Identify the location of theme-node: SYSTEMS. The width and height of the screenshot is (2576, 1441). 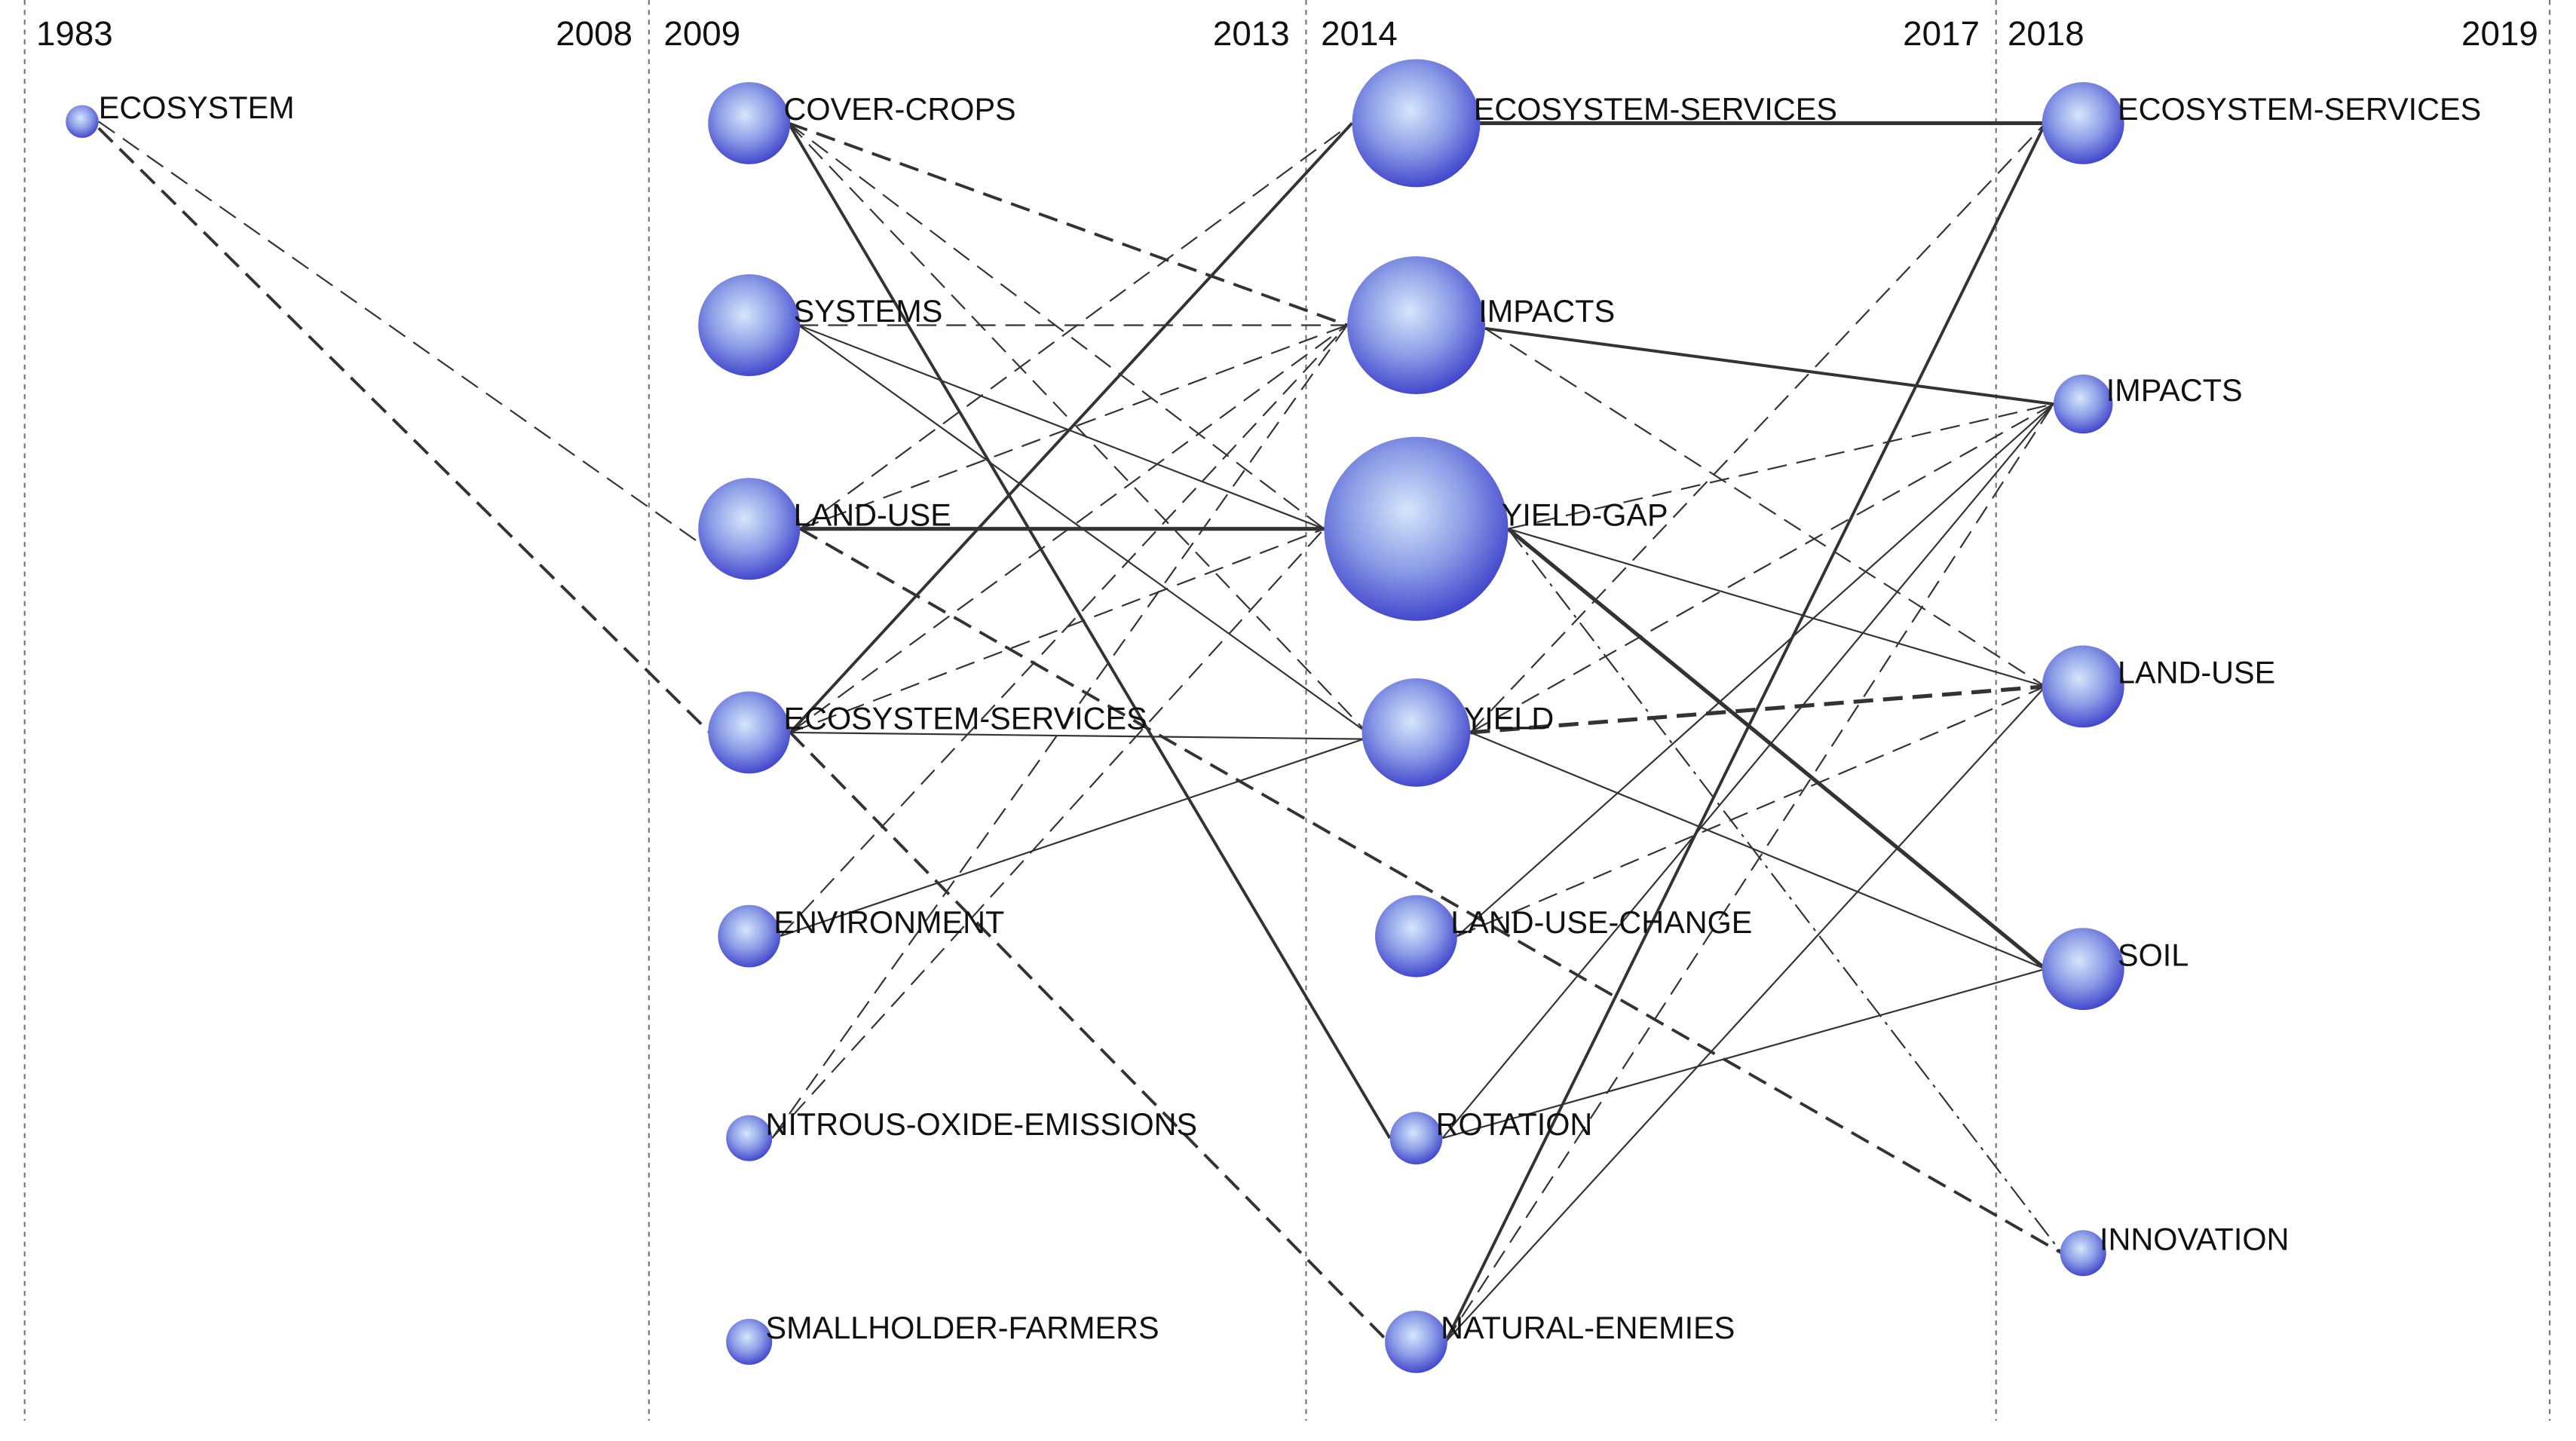
(820, 325).